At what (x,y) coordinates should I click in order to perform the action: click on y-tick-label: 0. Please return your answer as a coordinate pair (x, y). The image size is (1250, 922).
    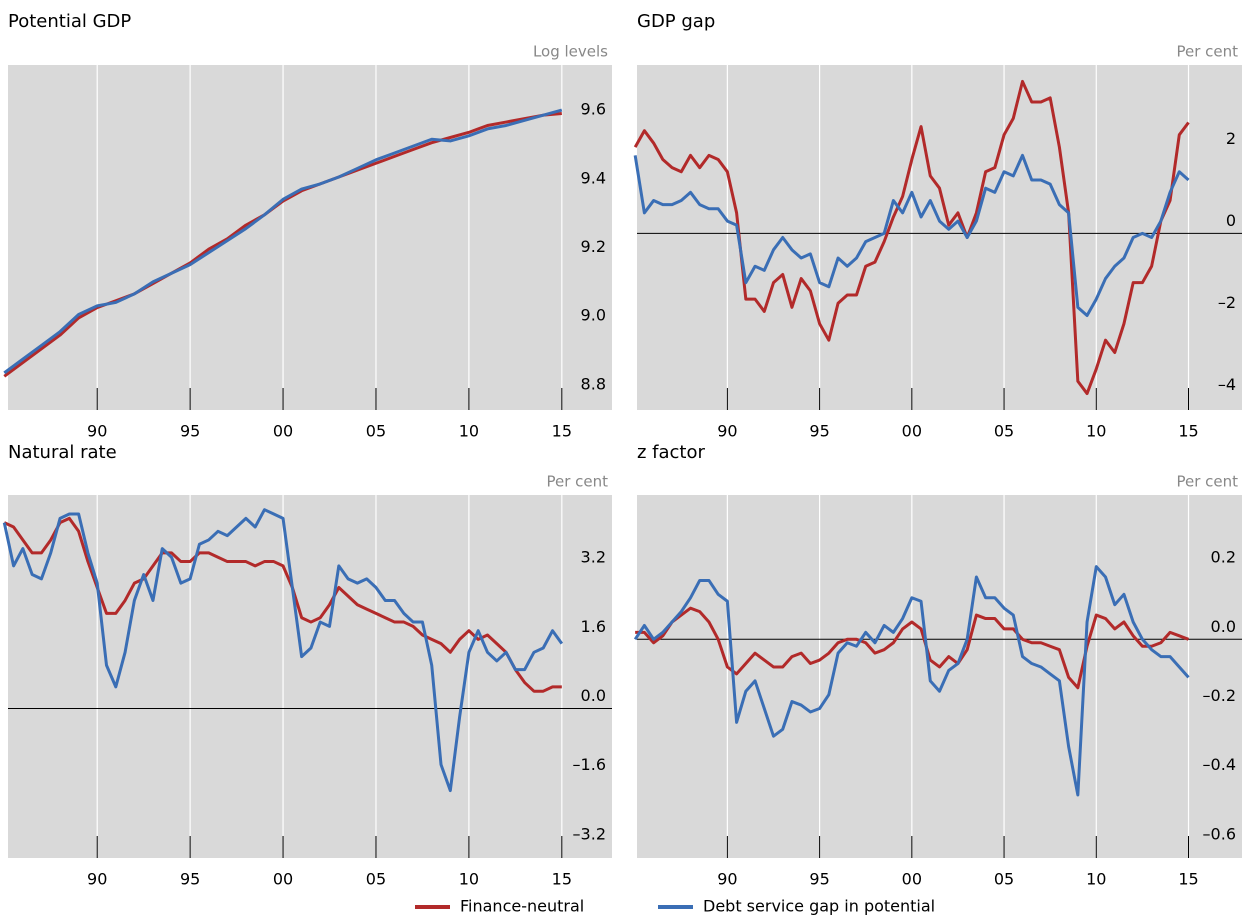
    Looking at the image, I should click on (1231, 220).